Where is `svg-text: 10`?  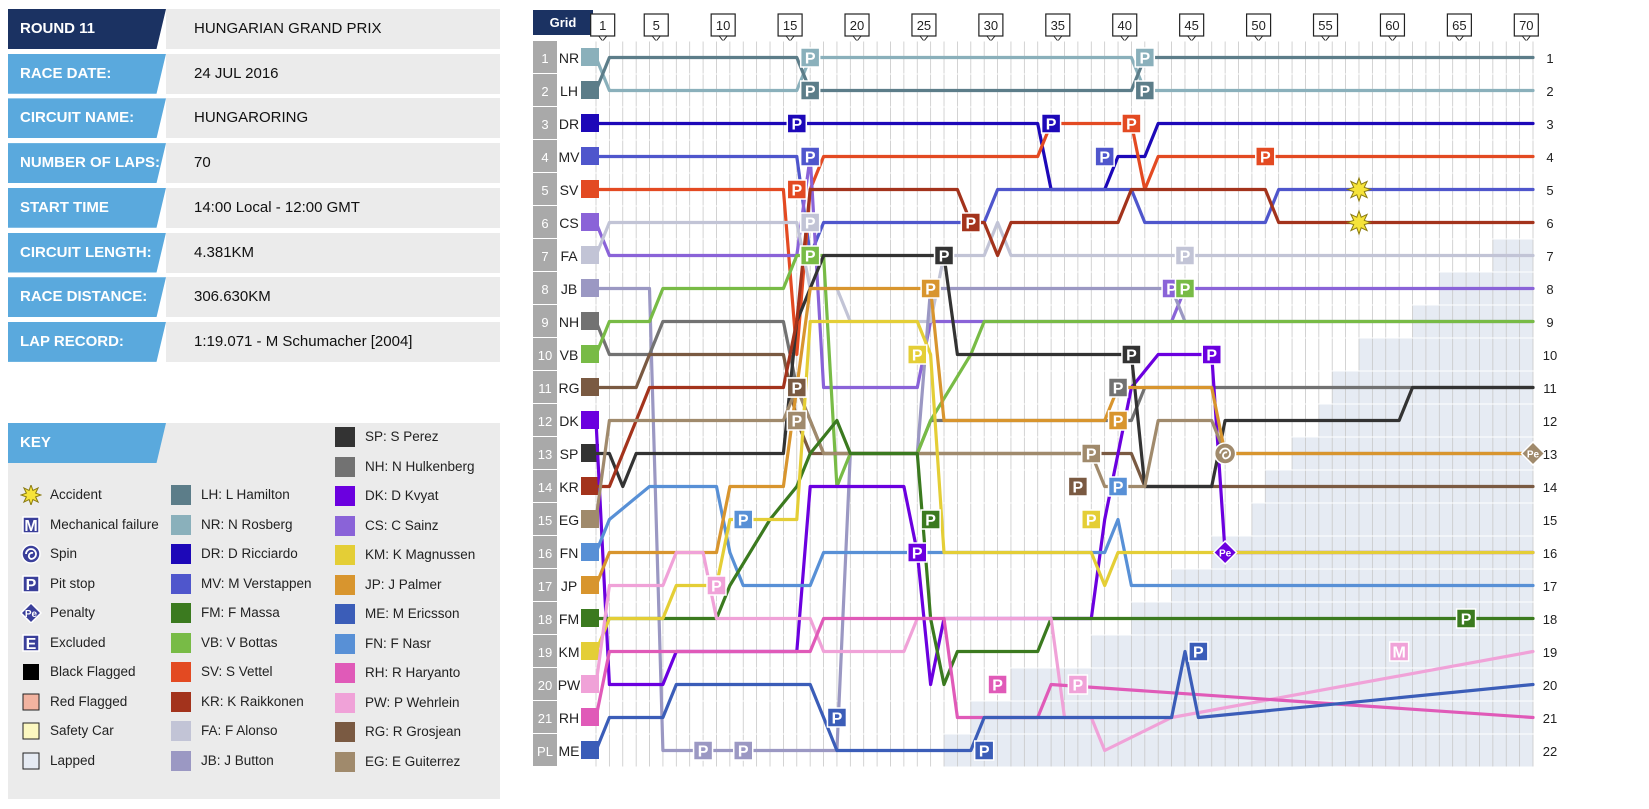
svg-text: 10 is located at coordinates (723, 25).